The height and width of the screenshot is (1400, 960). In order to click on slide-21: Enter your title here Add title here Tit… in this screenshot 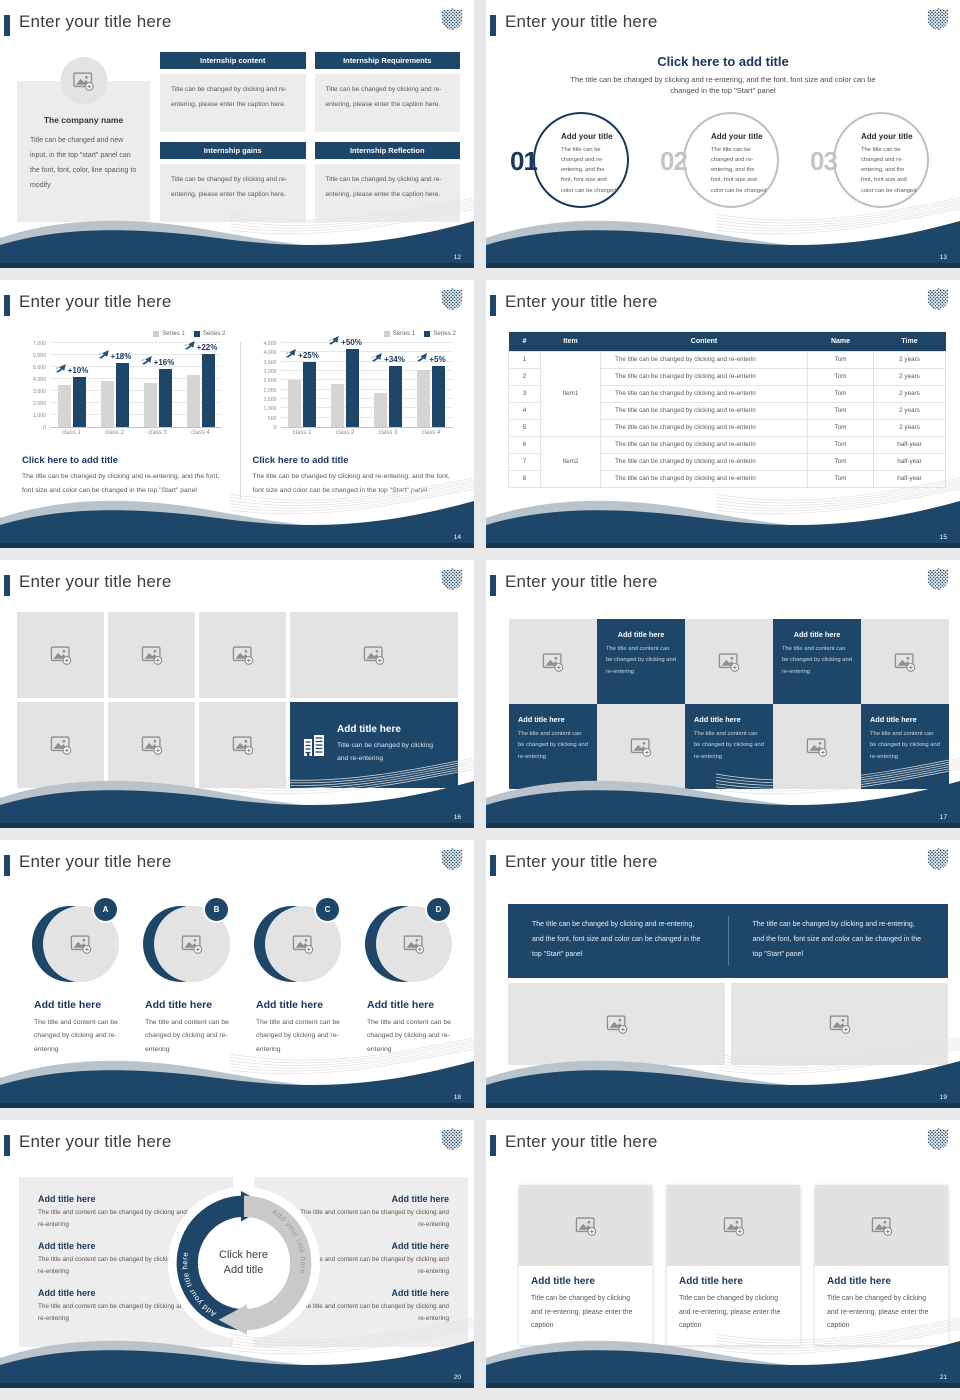, I will do `click(723, 1254)`.